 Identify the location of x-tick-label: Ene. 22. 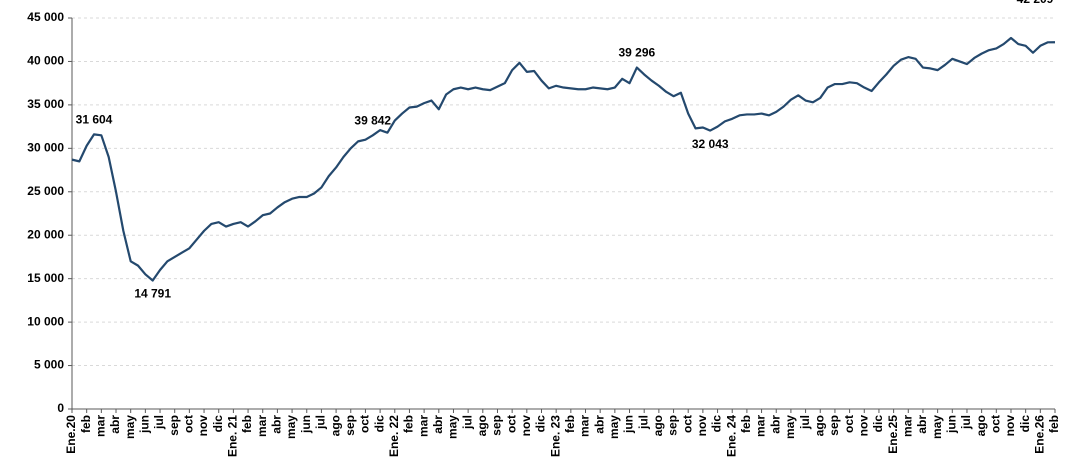
(394, 436).